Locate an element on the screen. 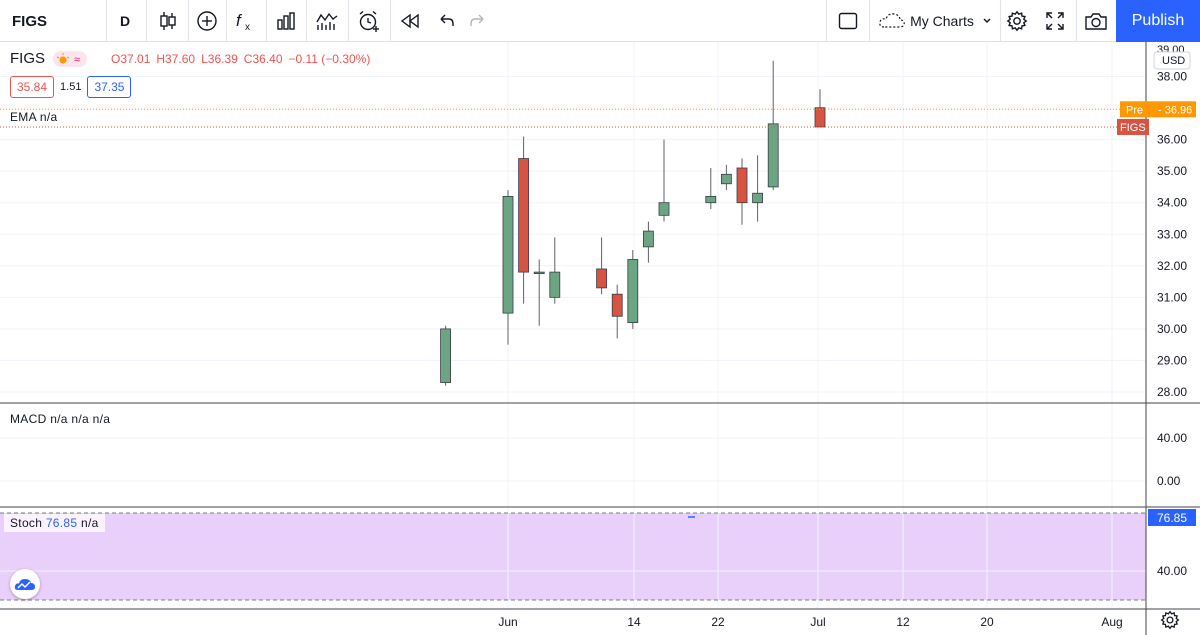  currency-box is located at coordinates (1172, 60).